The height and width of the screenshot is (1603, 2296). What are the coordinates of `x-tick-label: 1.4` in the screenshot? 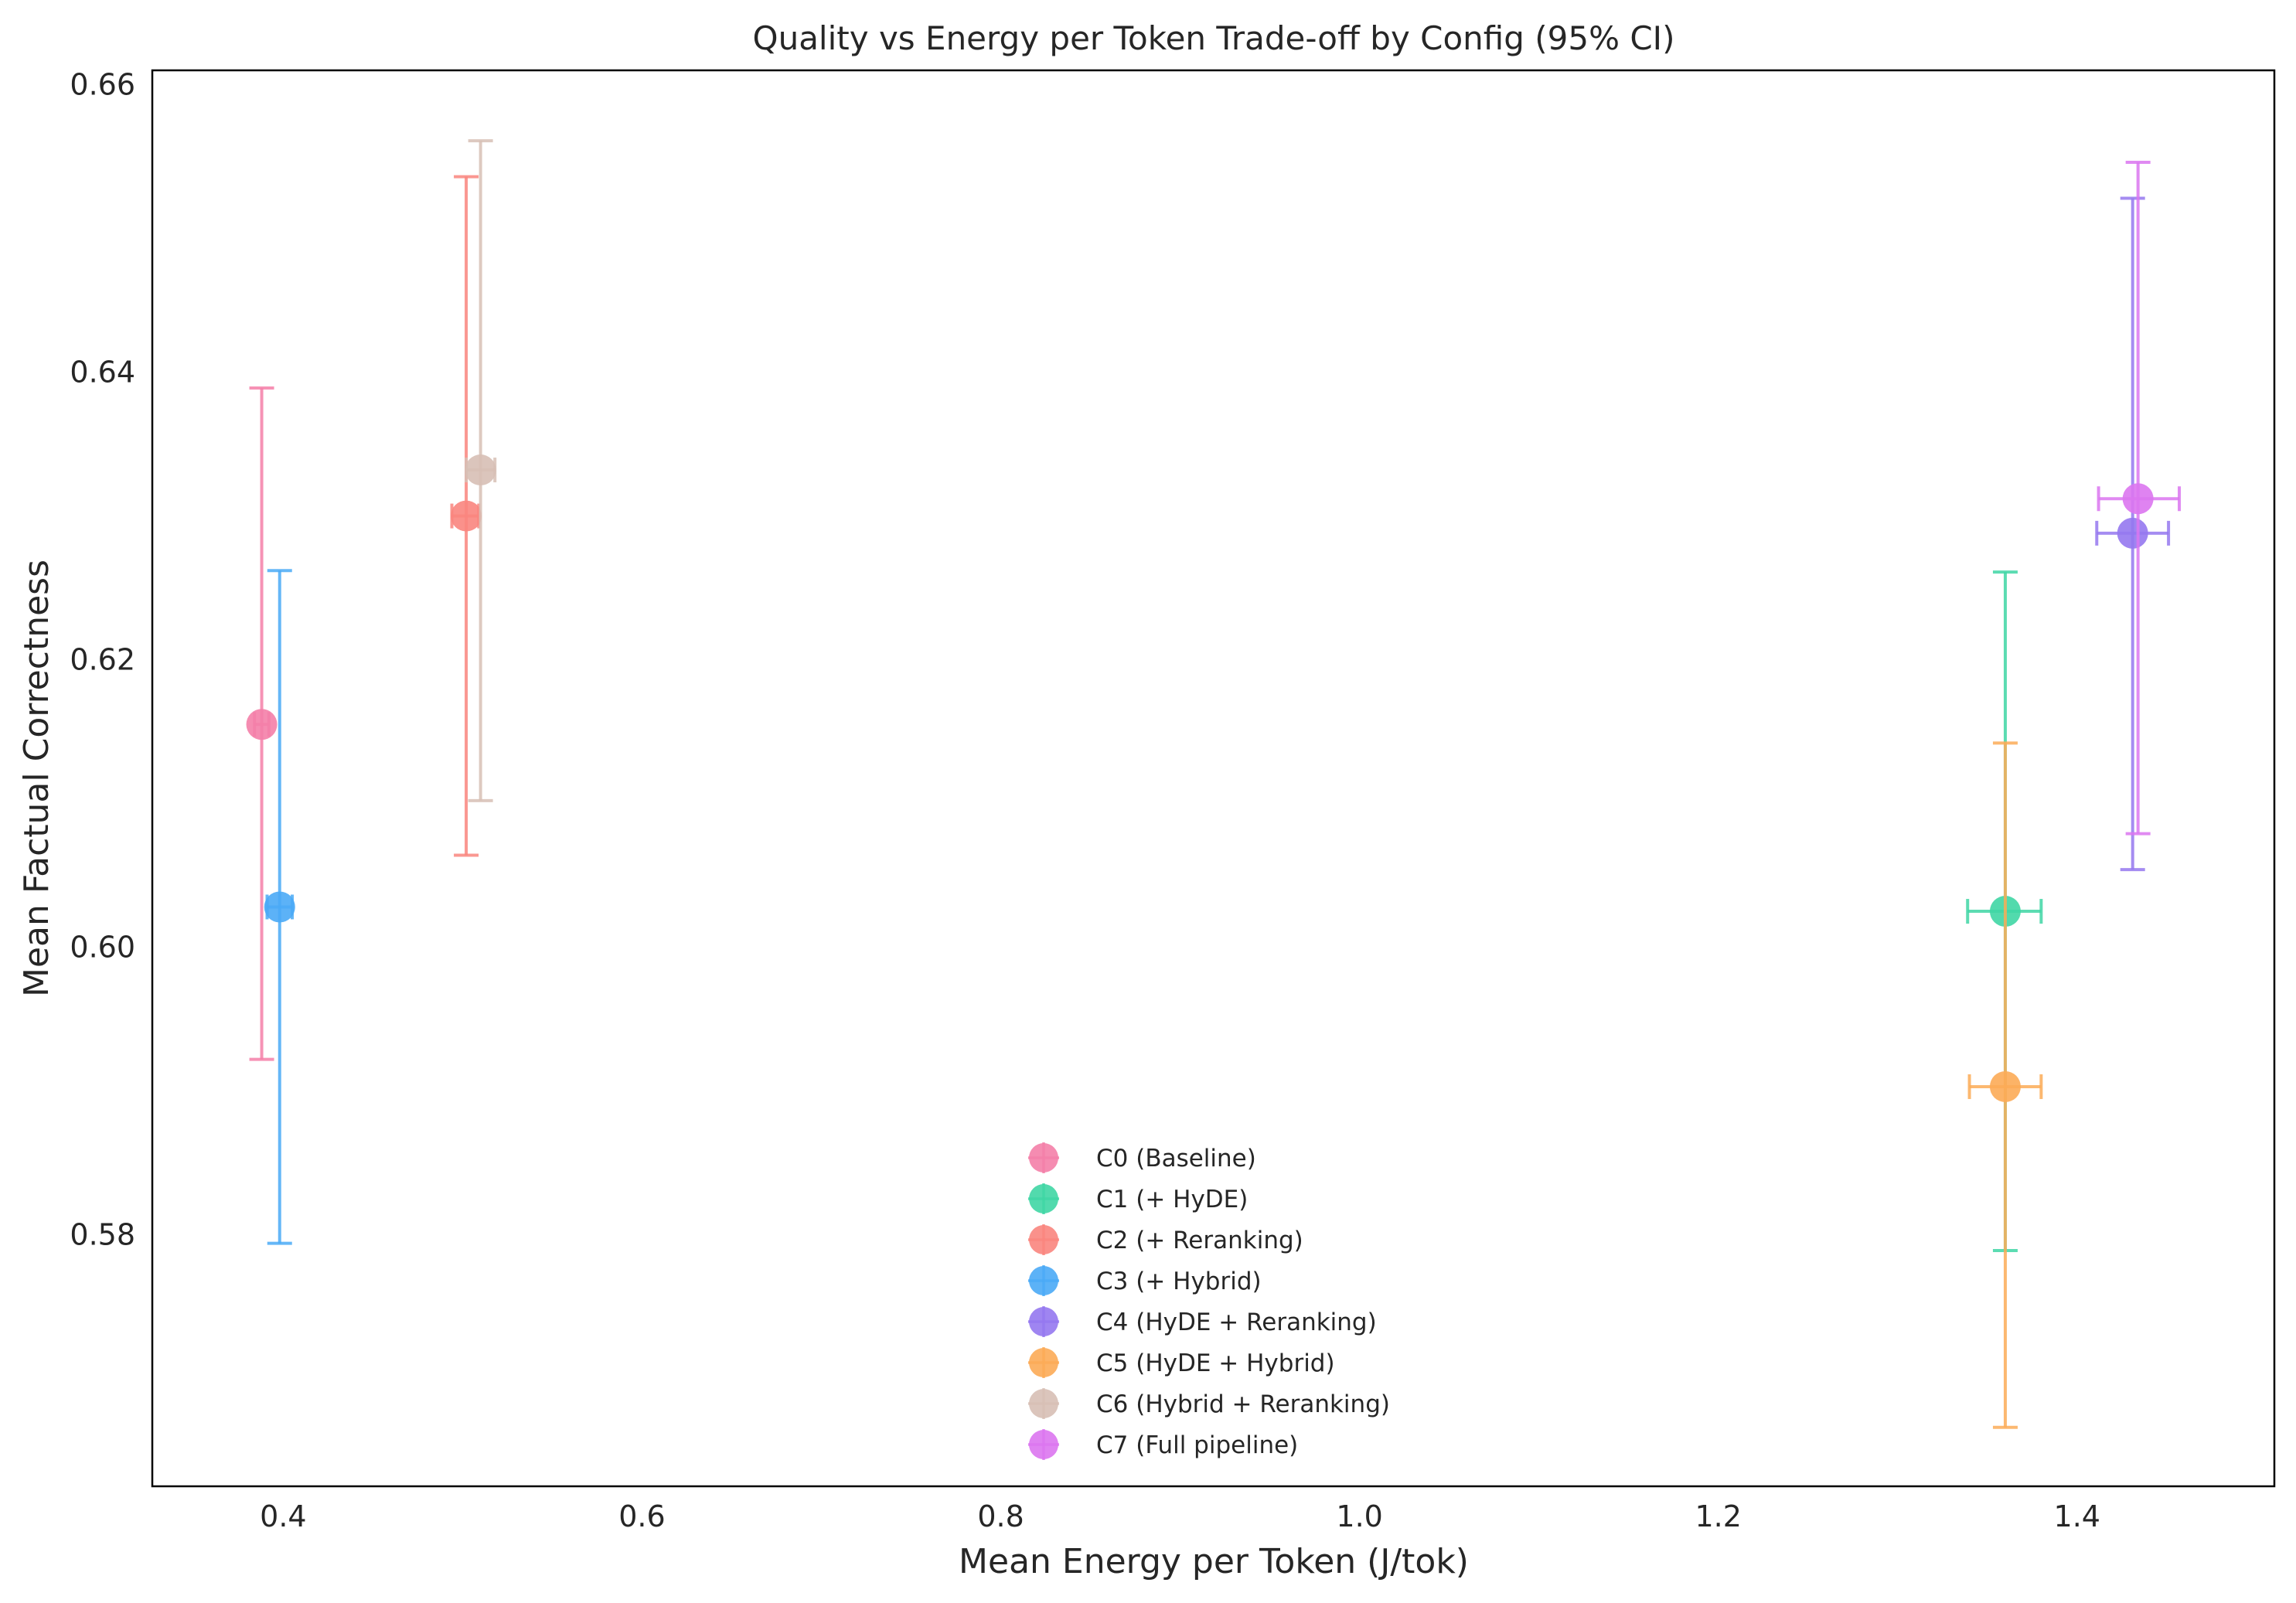 It's located at (2077, 1516).